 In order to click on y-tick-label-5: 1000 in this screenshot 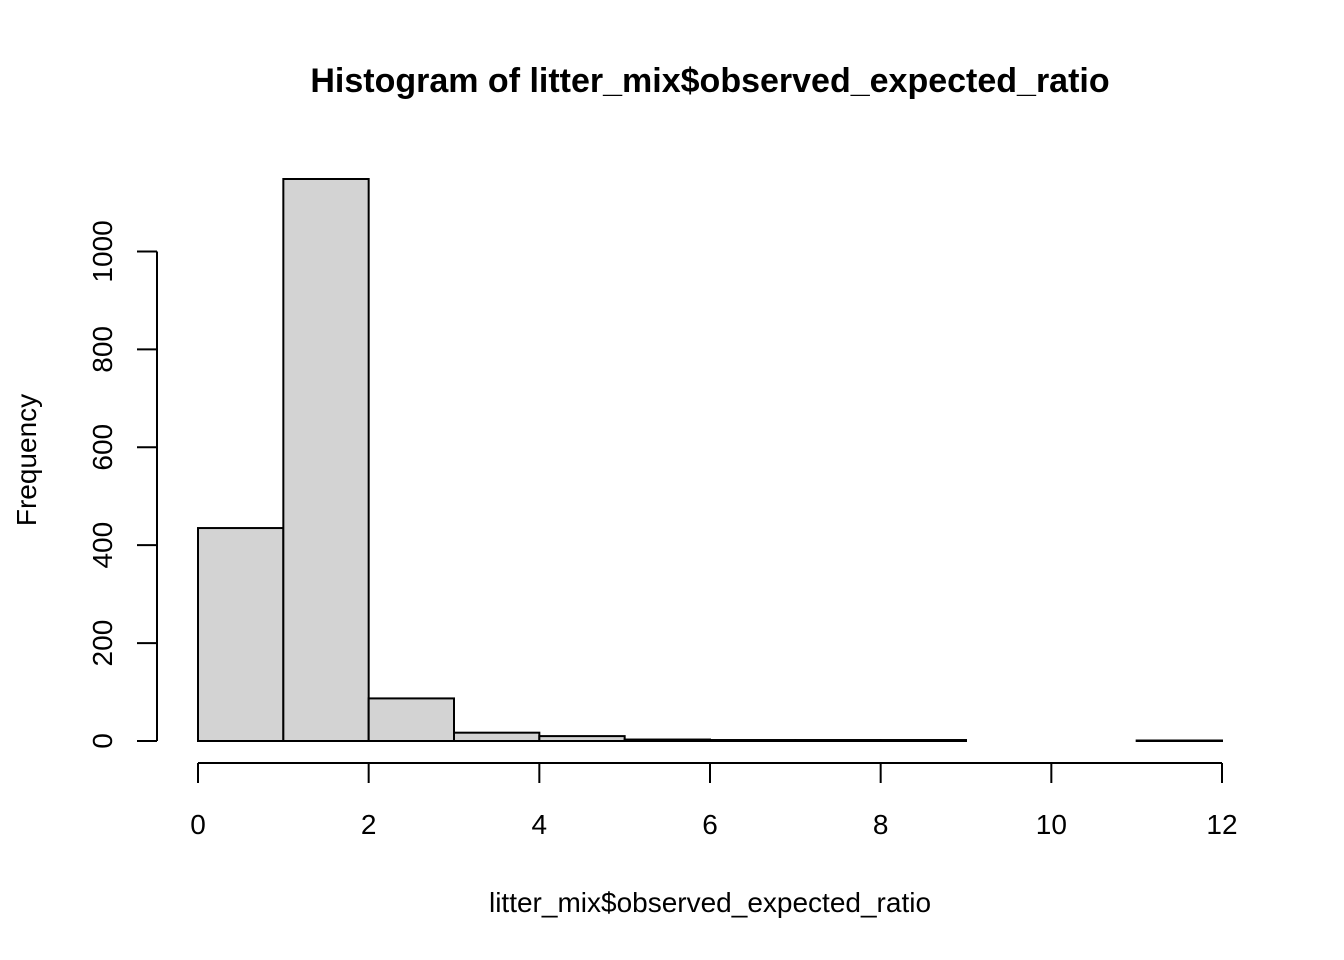, I will do `click(102, 251)`.